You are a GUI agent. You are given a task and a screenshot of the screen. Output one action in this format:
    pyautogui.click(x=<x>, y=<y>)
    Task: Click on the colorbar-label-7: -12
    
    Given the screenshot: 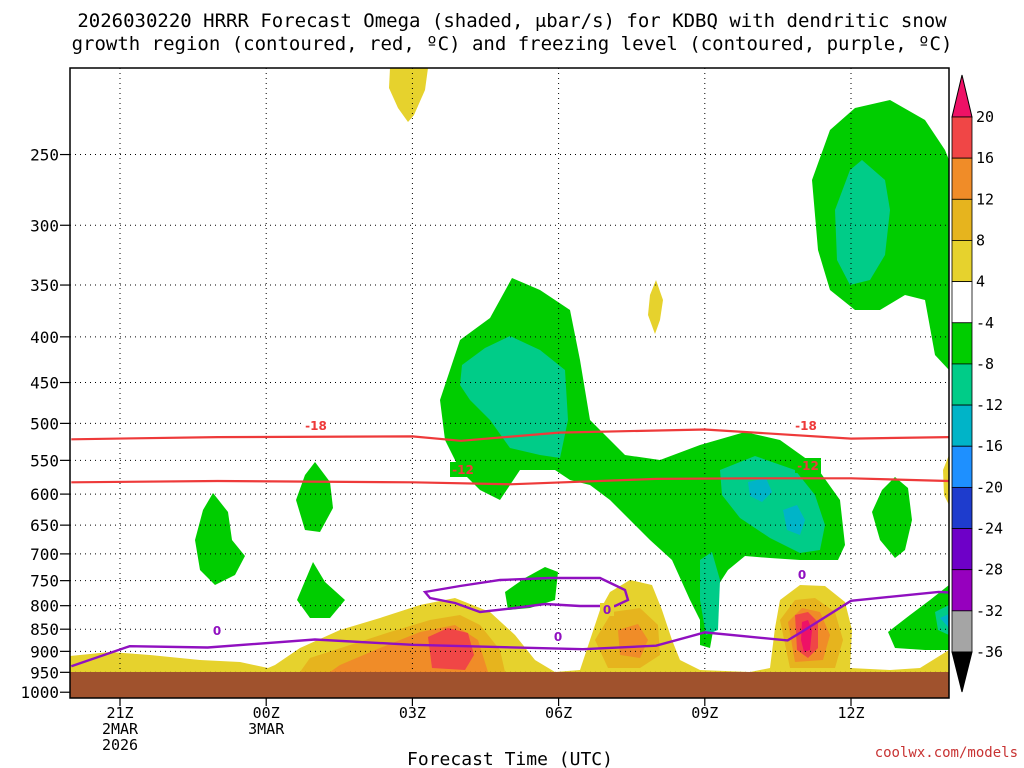 What is the action you would take?
    pyautogui.click(x=989, y=405)
    